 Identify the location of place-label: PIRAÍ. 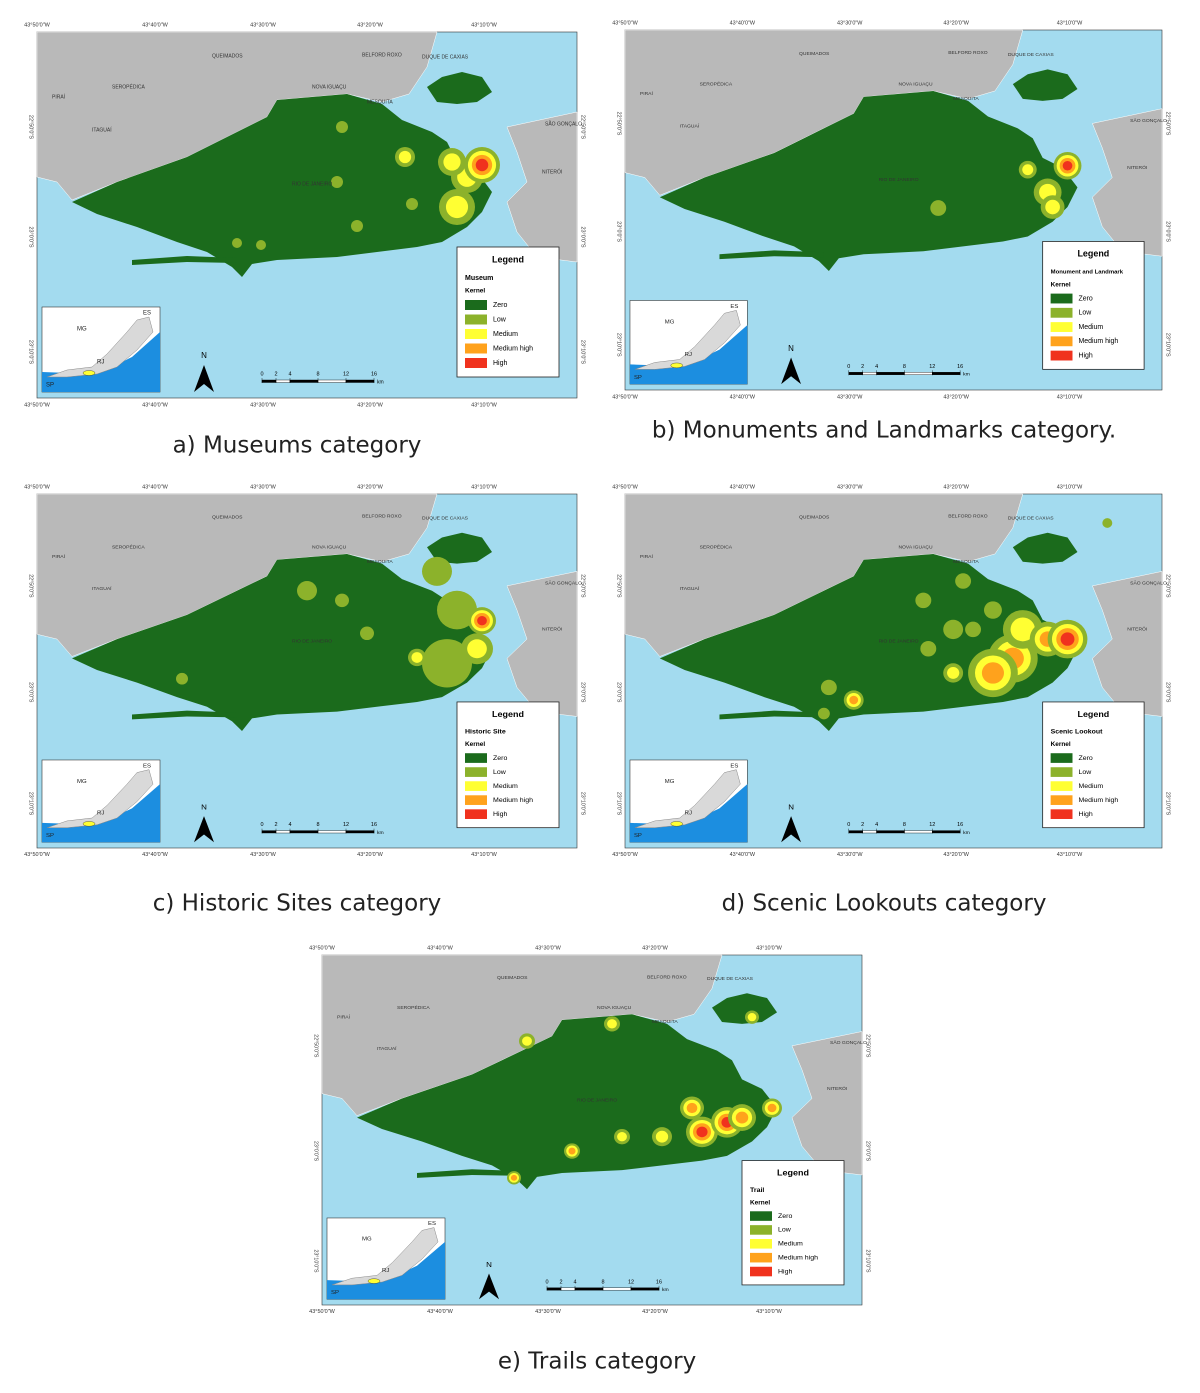
(344, 1017).